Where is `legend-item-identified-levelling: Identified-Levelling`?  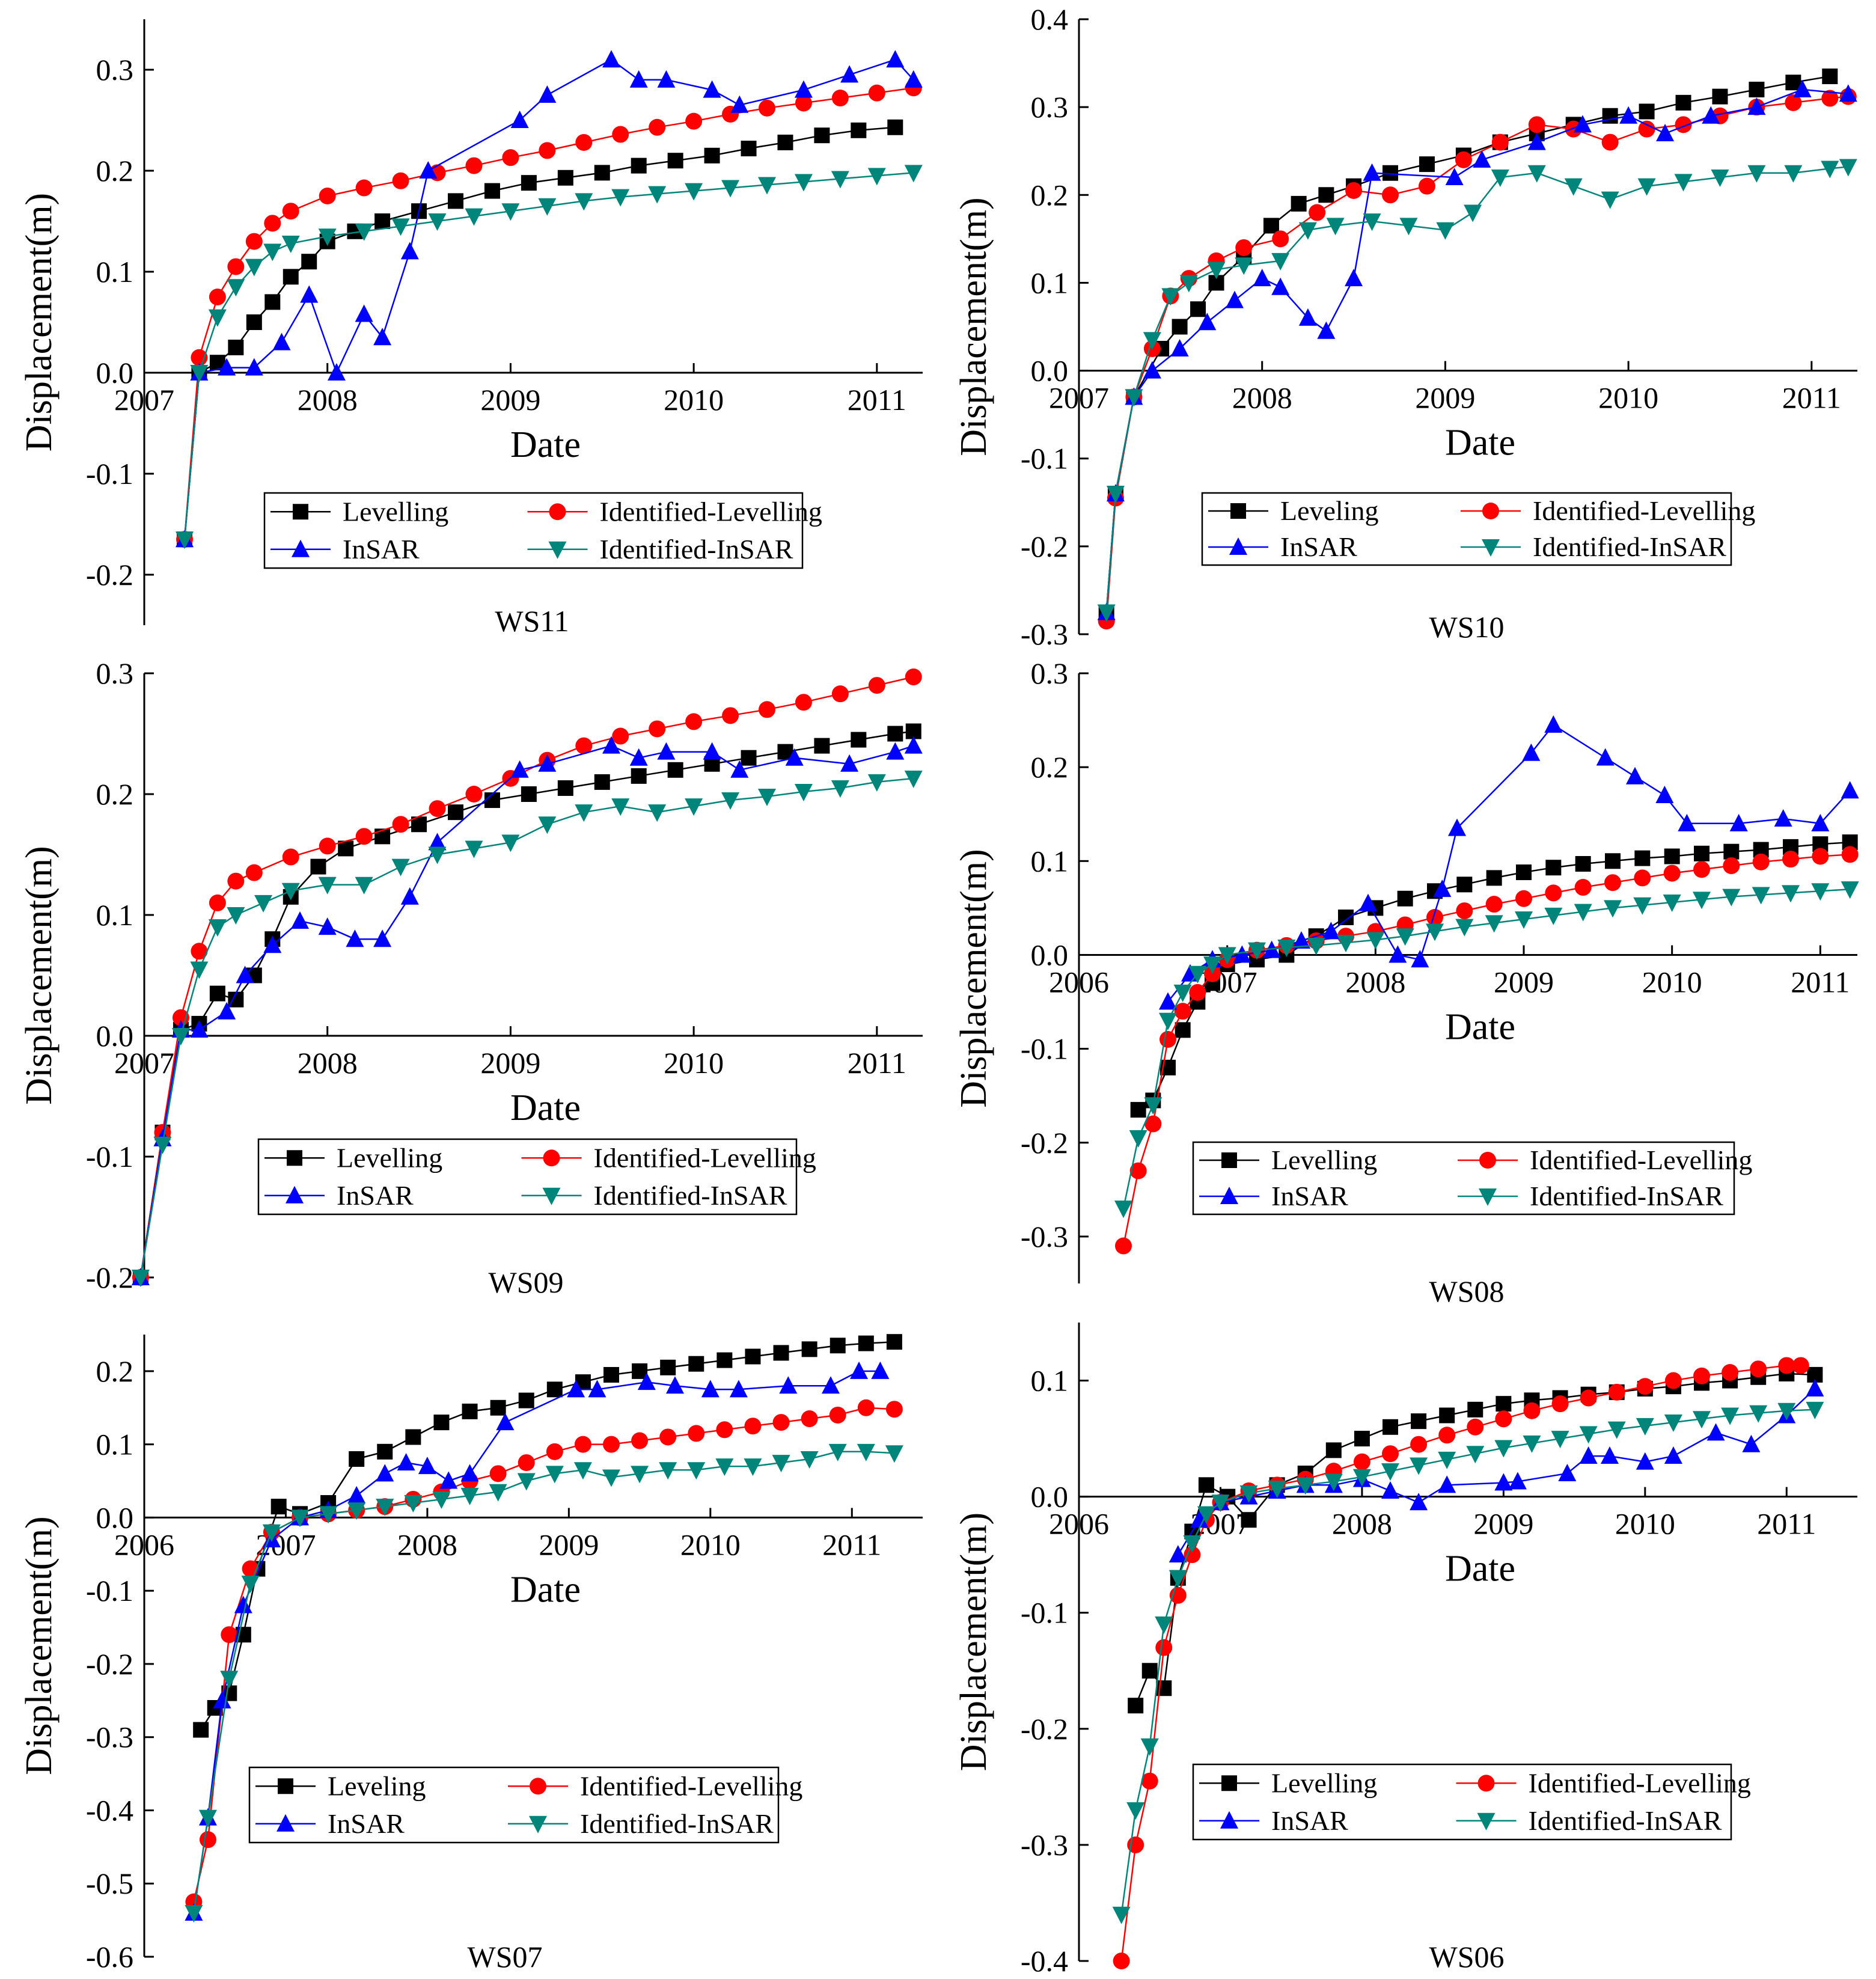 legend-item-identified-levelling: Identified-Levelling is located at coordinates (669, 1157).